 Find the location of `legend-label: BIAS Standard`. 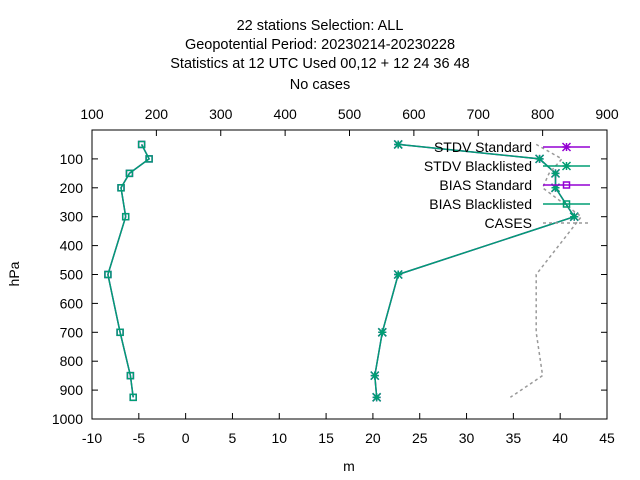

legend-label: BIAS Standard is located at coordinates (485, 185).